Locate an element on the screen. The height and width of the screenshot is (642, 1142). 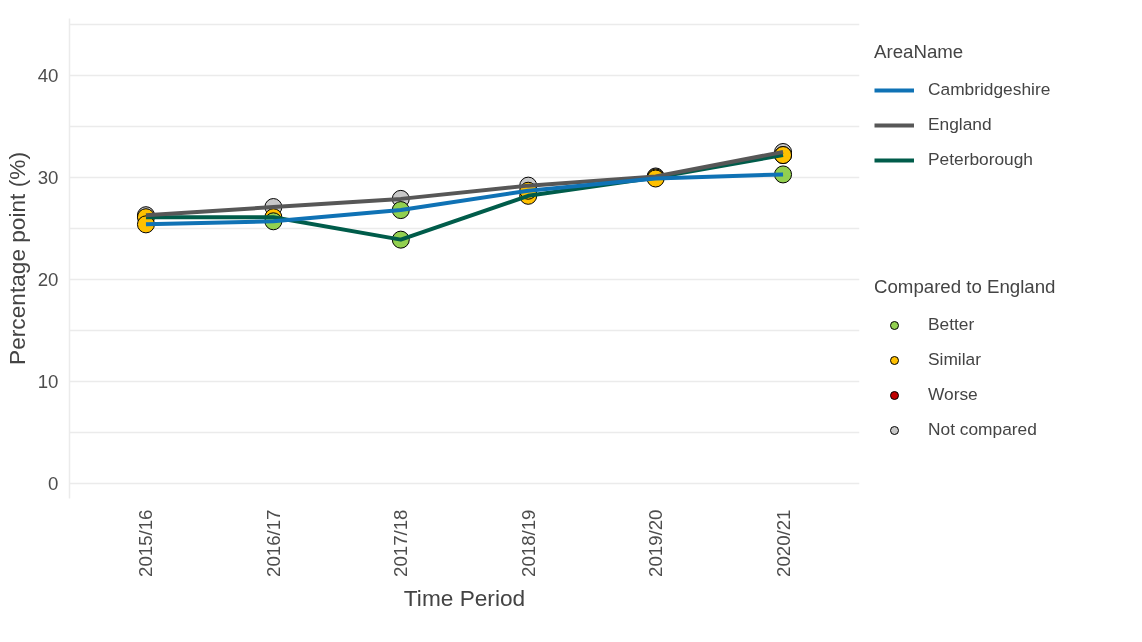
legend-label: Worse is located at coordinates (953, 394).